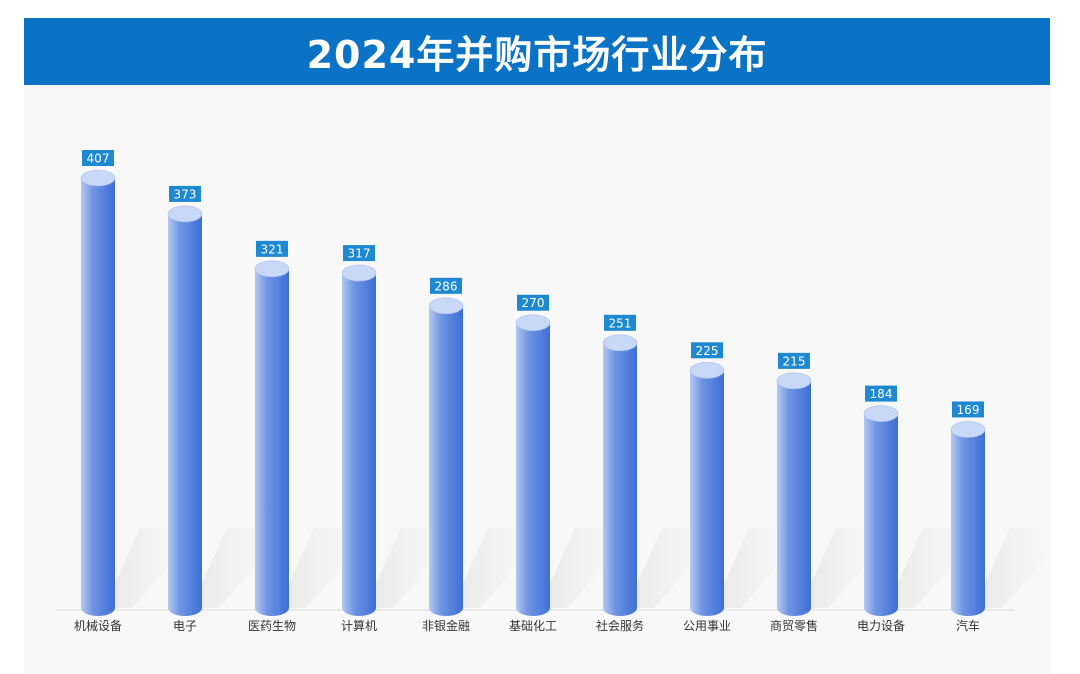  I want to click on data-label-text: 321, so click(272, 249).